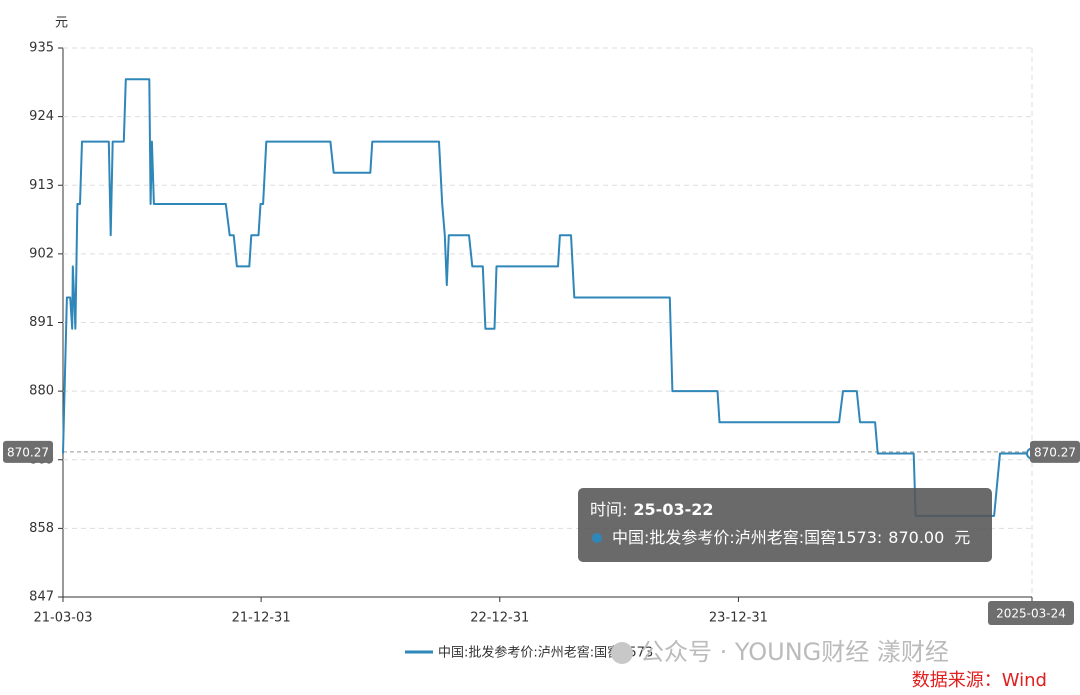  I want to click on crosshair-x-label: 2025-03-24, so click(1031, 614).